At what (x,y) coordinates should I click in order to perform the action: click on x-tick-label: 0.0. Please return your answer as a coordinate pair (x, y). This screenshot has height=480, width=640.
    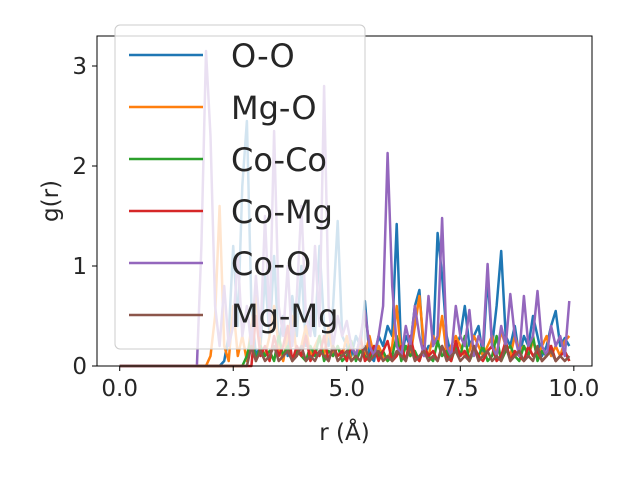
    Looking at the image, I should click on (119, 389).